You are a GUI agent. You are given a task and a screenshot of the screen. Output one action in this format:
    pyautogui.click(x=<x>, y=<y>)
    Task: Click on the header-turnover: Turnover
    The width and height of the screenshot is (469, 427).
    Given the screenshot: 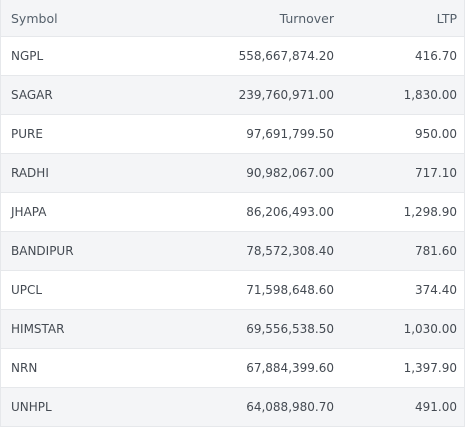 What is the action you would take?
    pyautogui.click(x=306, y=18)
    